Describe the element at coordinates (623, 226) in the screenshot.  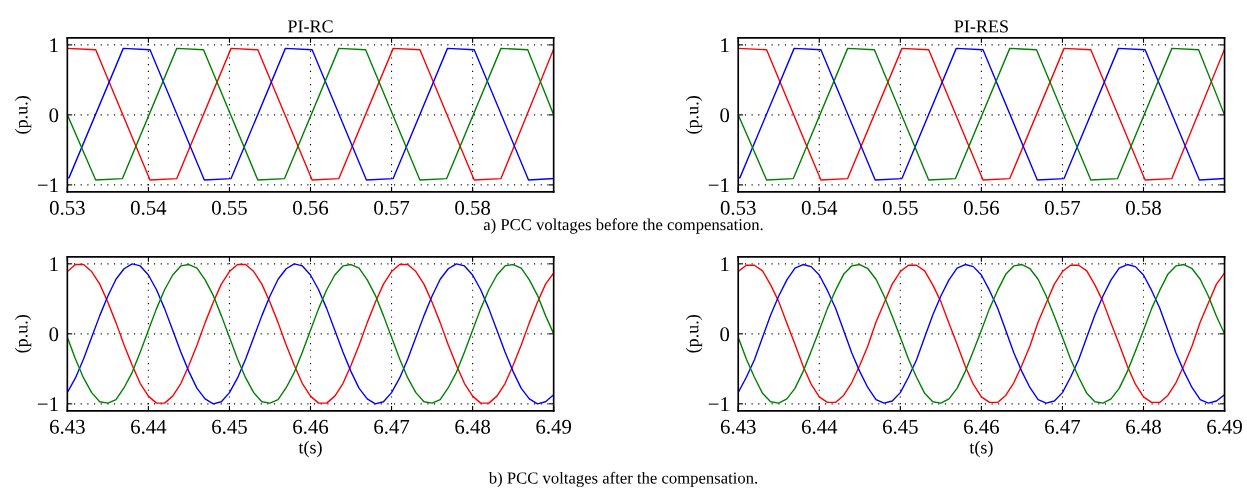
I see `text: a) PCC voltages before the compensation.` at that location.